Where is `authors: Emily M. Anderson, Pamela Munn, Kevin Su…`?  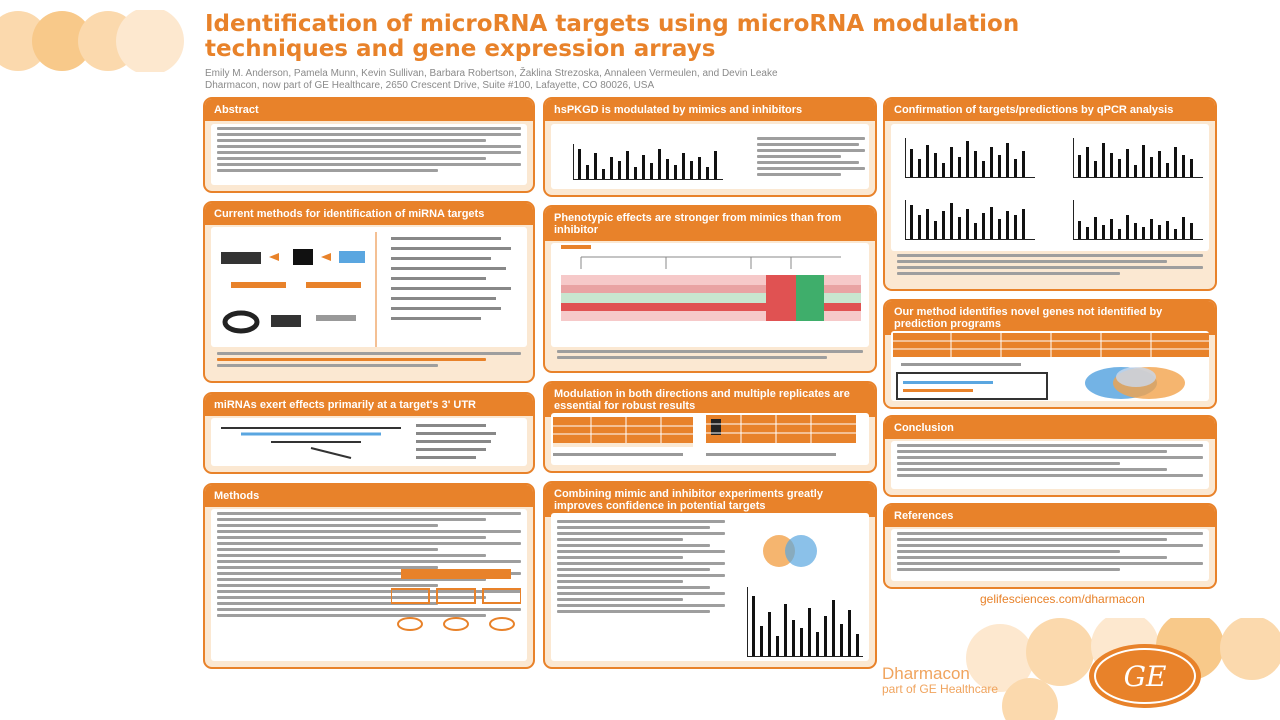 authors: Emily M. Anderson, Pamela Munn, Kevin Su… is located at coordinates (491, 73).